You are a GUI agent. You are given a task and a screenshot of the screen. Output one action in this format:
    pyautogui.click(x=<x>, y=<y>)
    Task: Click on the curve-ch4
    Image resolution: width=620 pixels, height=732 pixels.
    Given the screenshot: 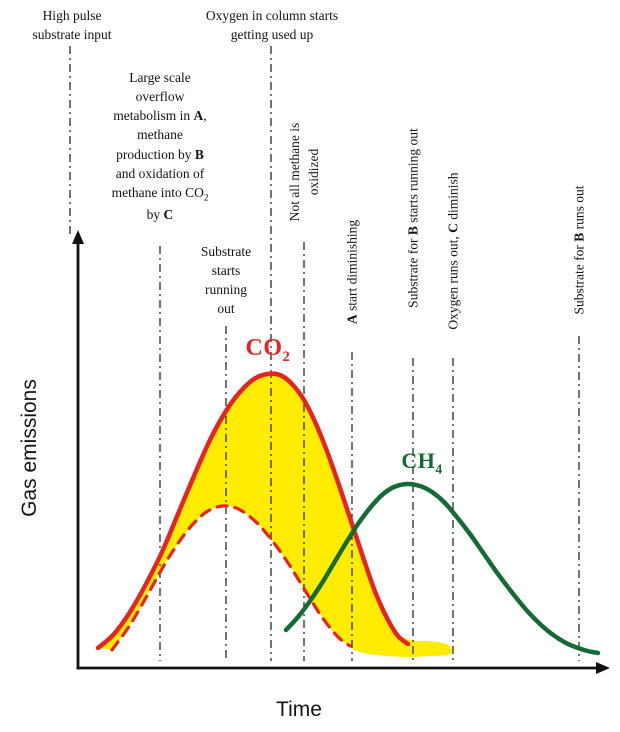 What is the action you would take?
    pyautogui.click(x=442, y=568)
    